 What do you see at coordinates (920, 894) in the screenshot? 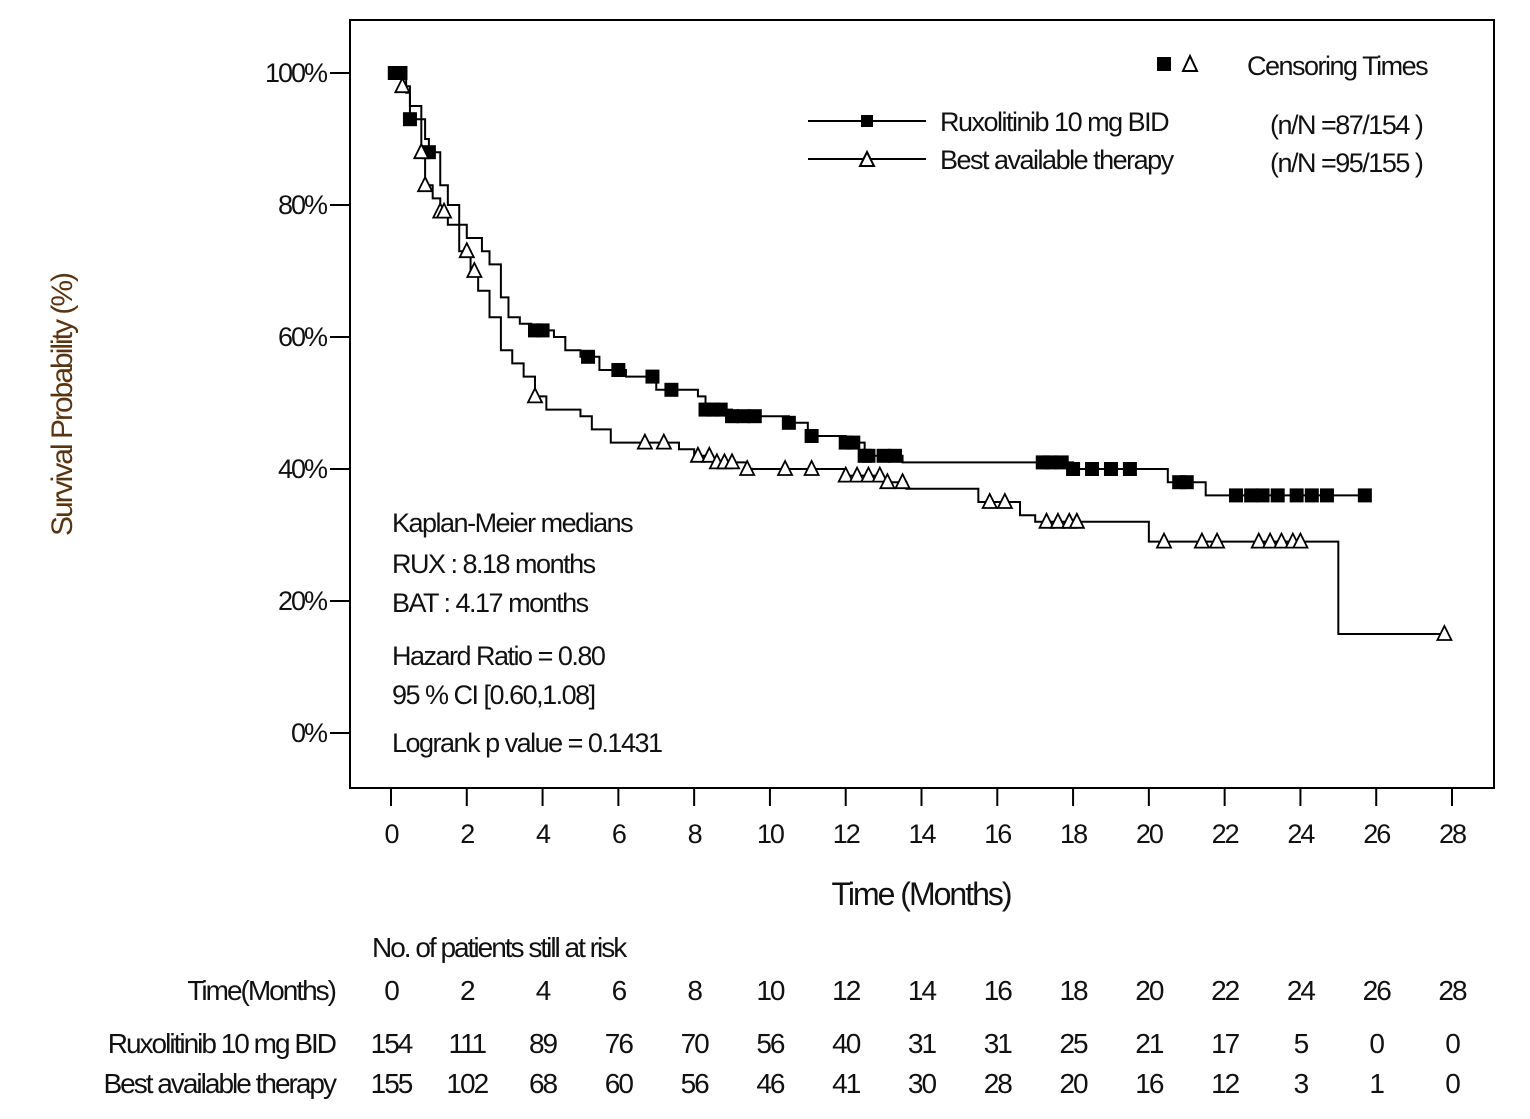
I see `x-axis-label: Time (Months)` at bounding box center [920, 894].